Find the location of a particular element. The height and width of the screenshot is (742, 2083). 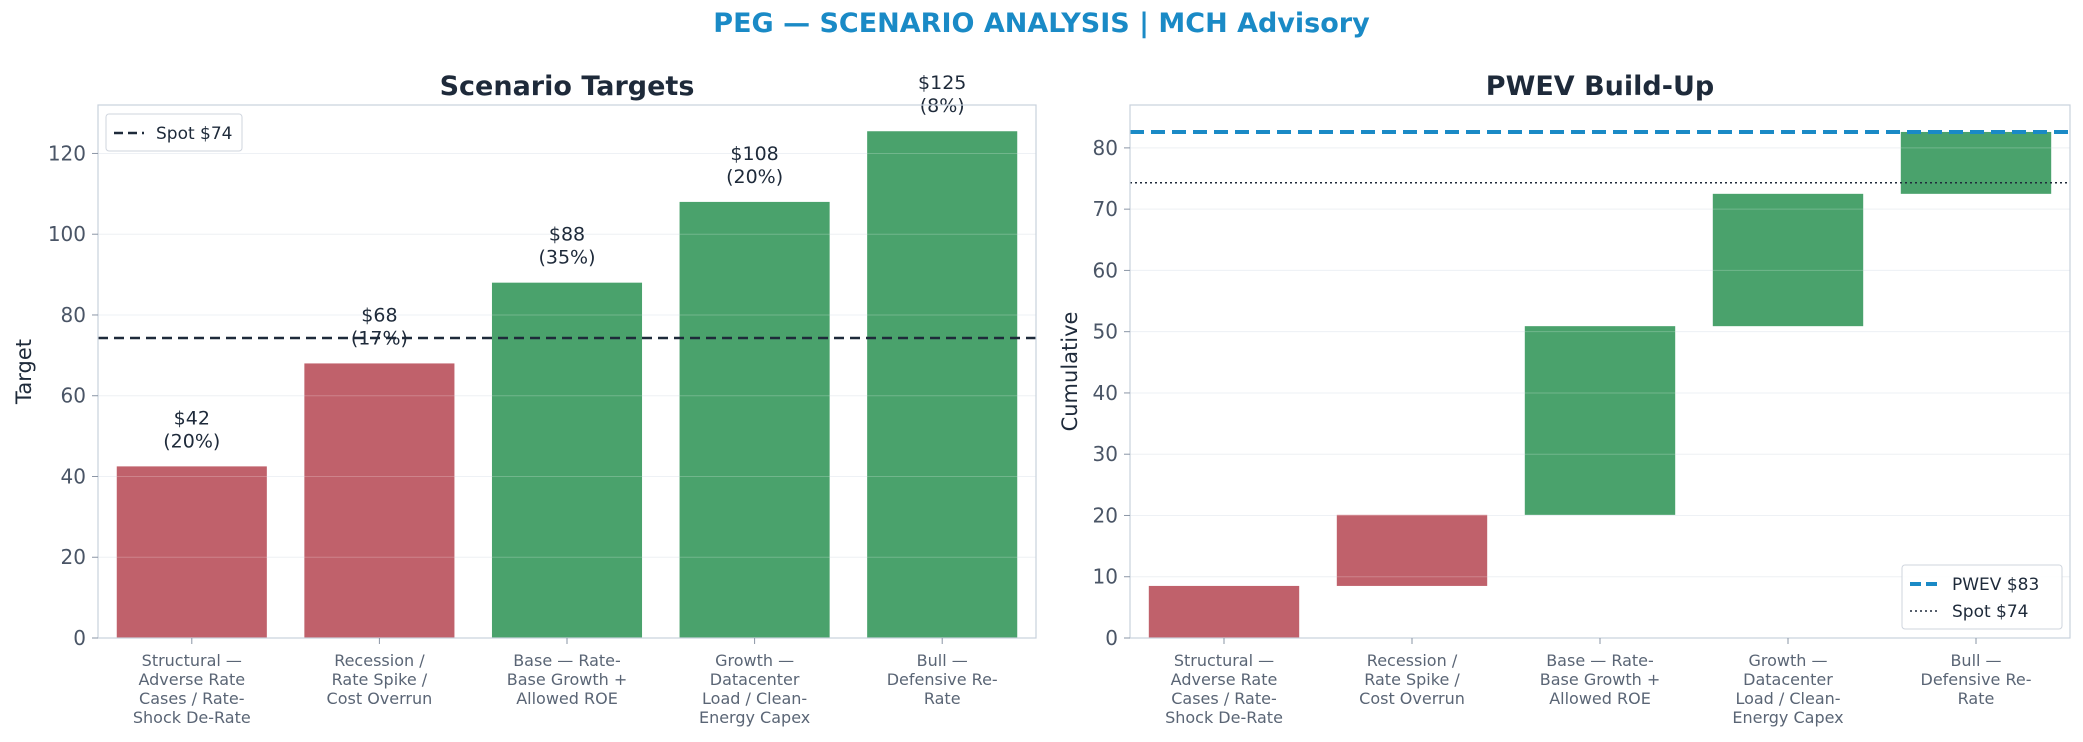

y-tick-label: 120 is located at coordinates (67, 153).